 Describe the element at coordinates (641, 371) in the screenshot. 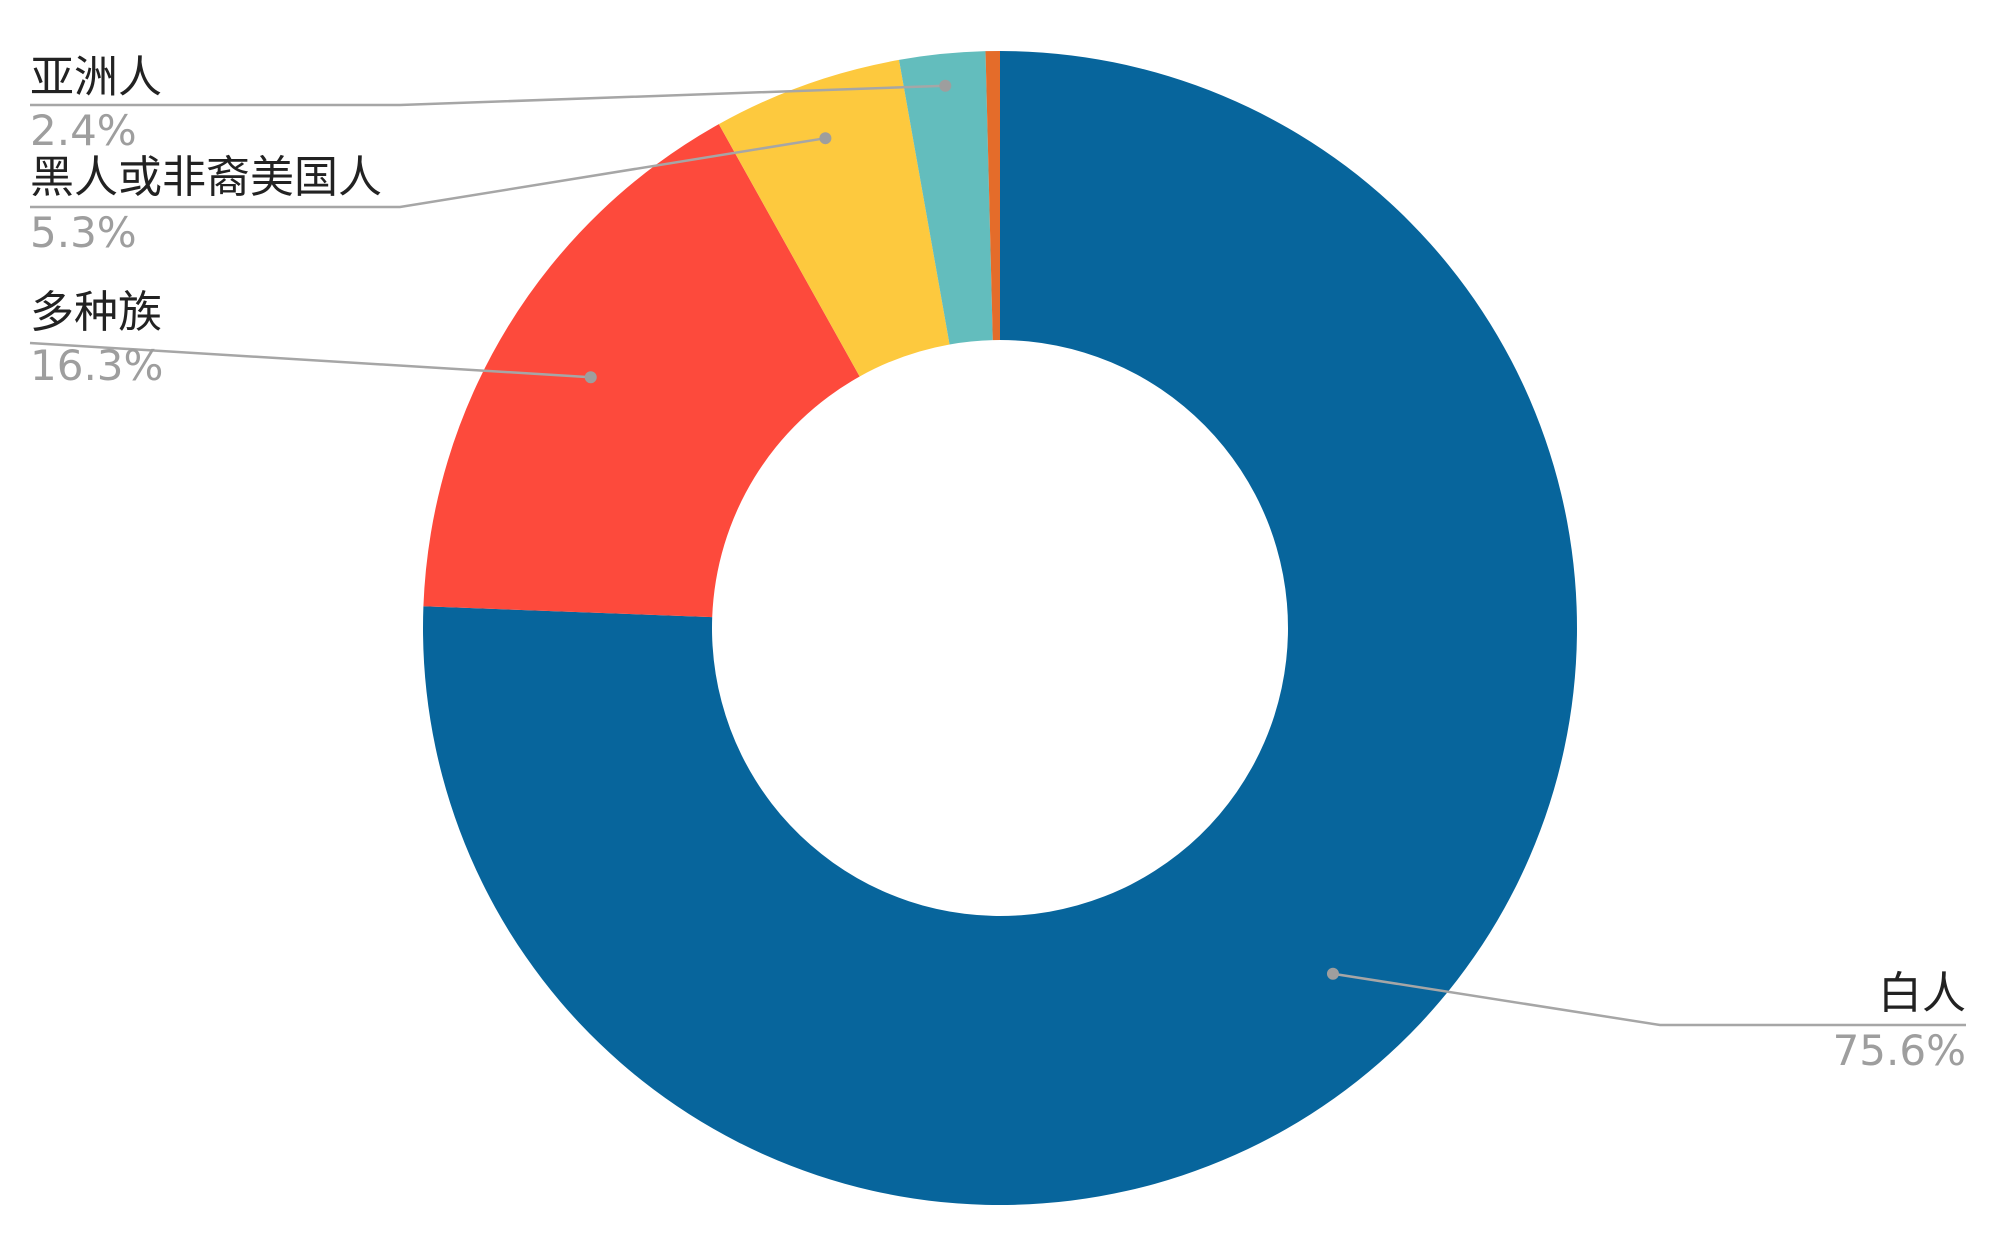

I see `slice-multiracial` at that location.